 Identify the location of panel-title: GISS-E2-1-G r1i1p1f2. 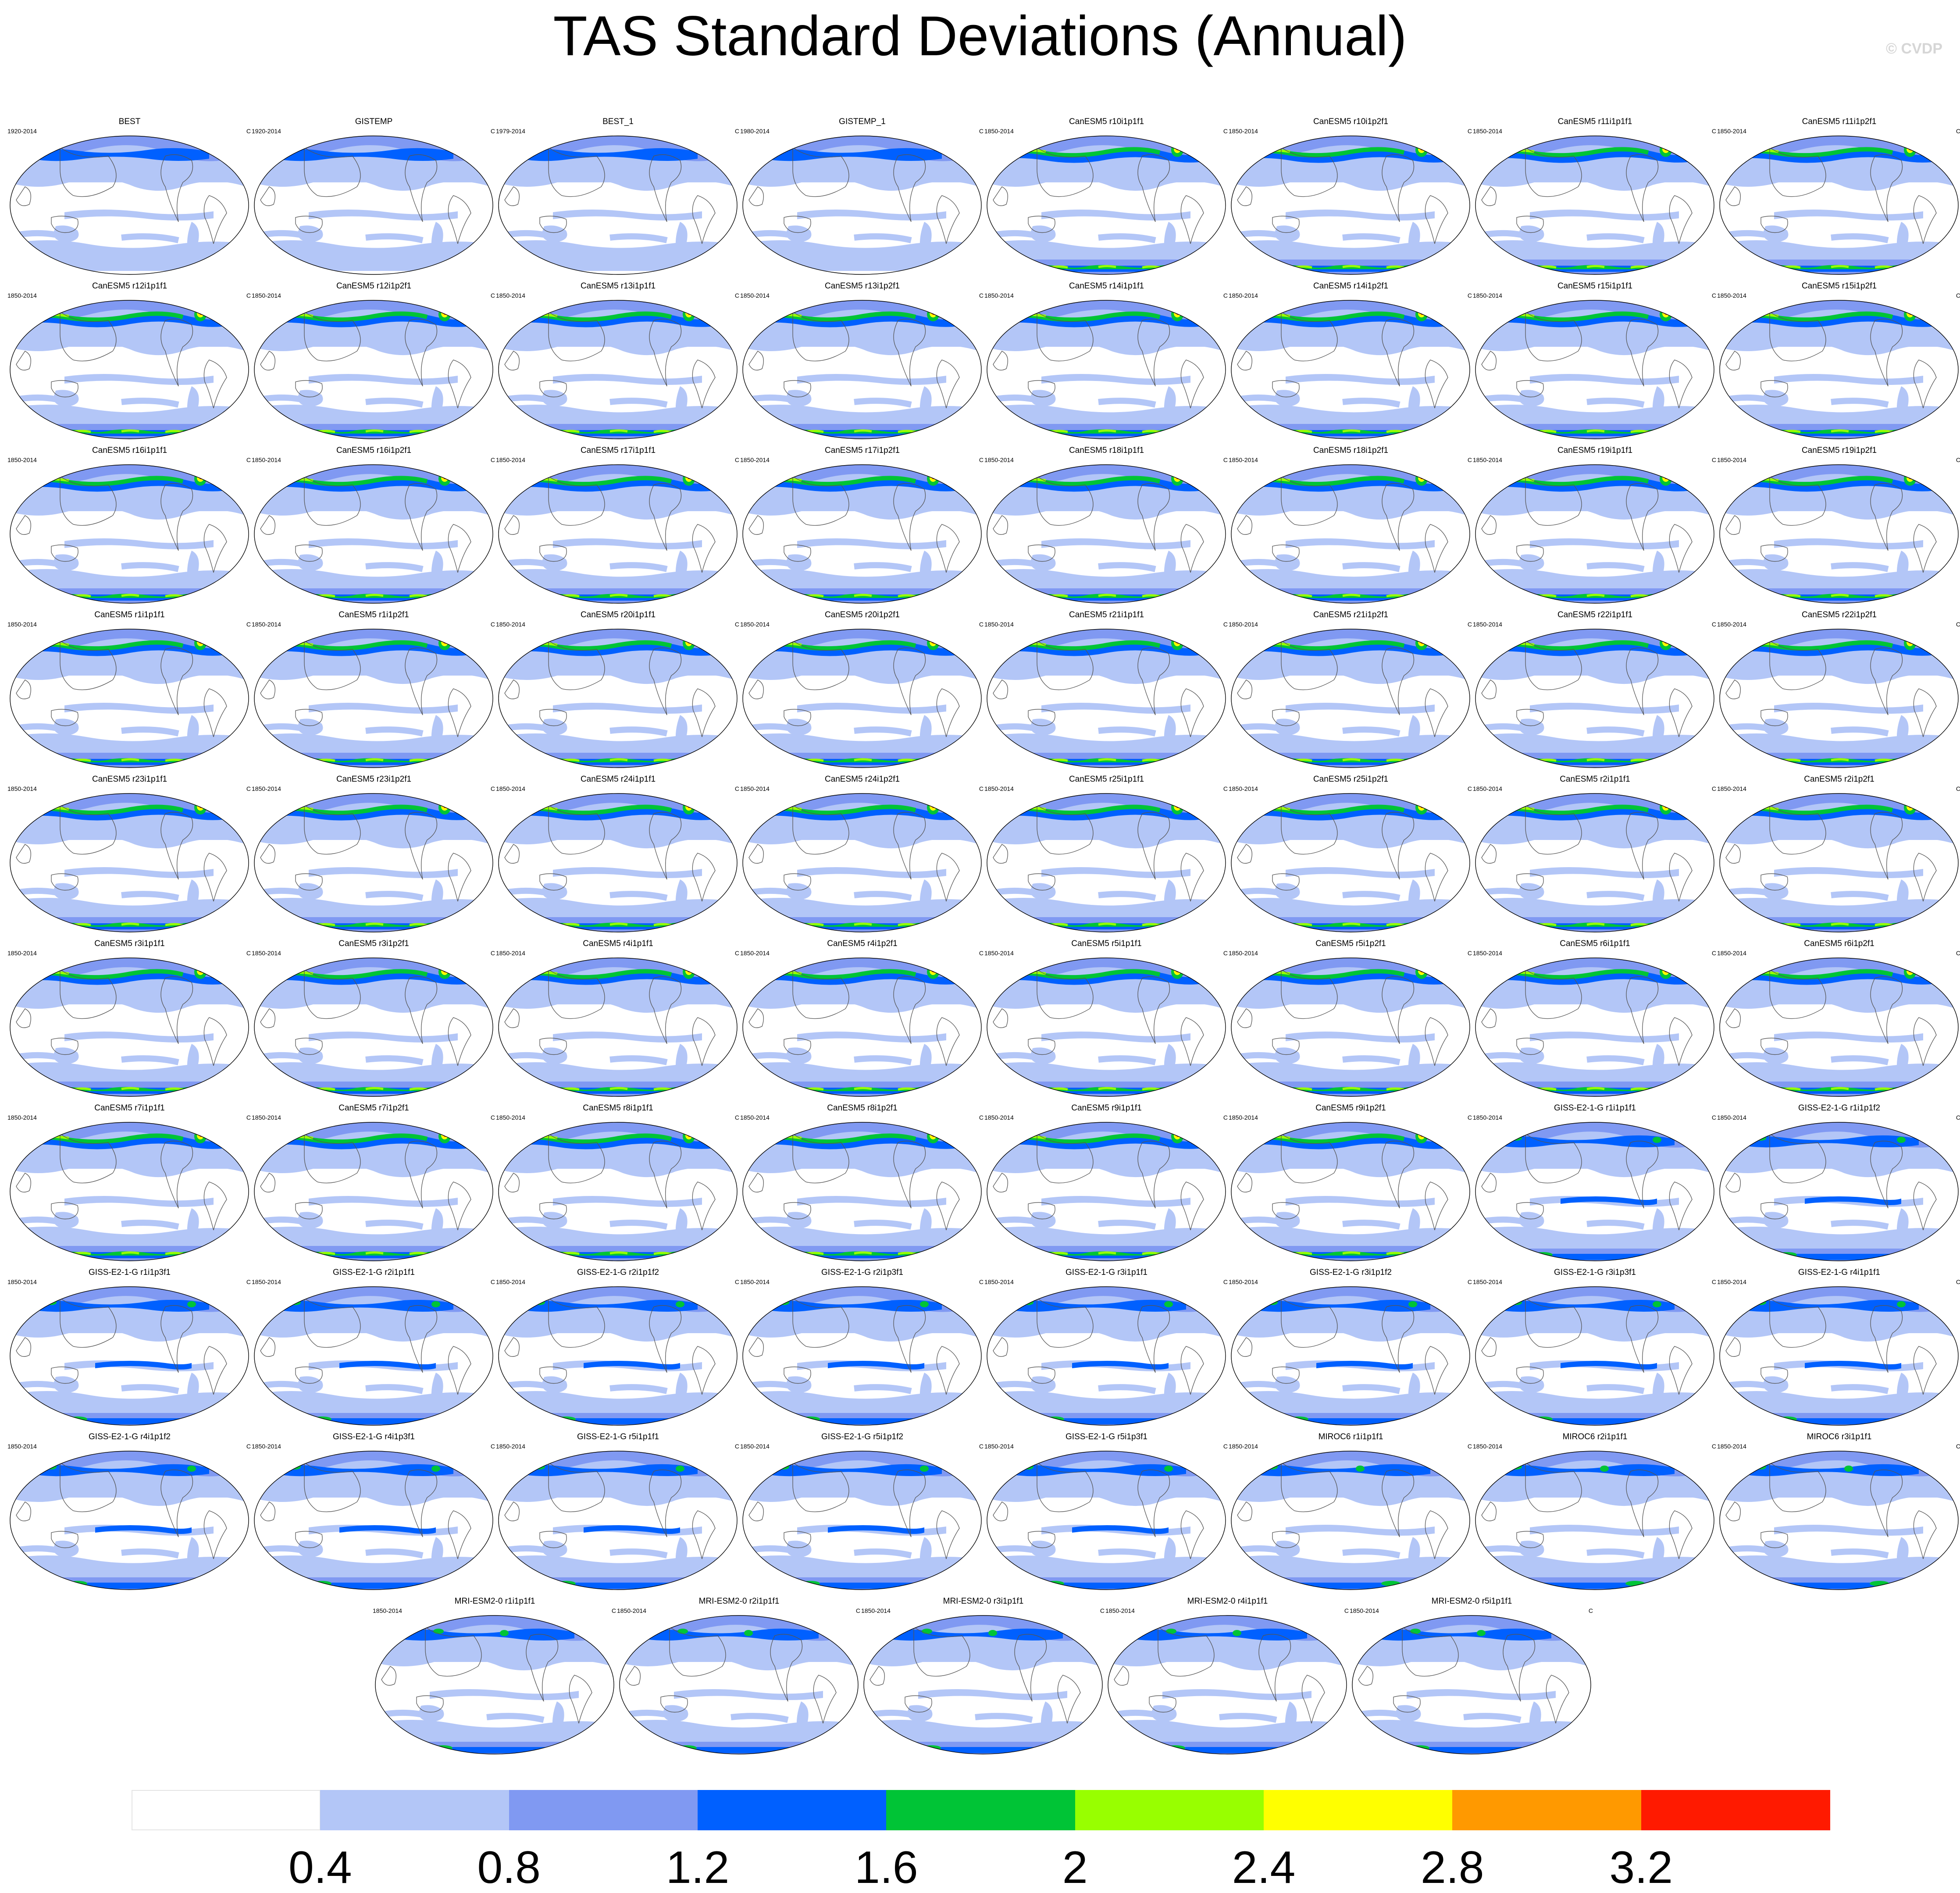
(1839, 1108).